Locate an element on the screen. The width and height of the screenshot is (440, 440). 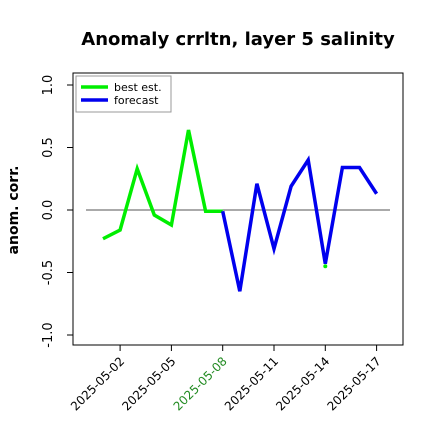
y-tick-label: 0.0 is located at coordinates (48, 210).